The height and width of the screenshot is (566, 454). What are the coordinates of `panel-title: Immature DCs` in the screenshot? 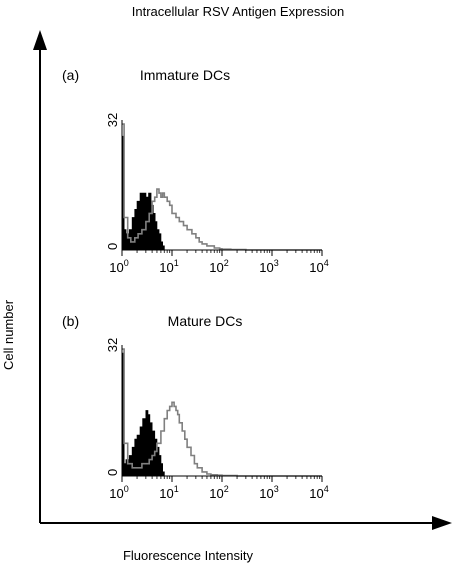 It's located at (185, 75).